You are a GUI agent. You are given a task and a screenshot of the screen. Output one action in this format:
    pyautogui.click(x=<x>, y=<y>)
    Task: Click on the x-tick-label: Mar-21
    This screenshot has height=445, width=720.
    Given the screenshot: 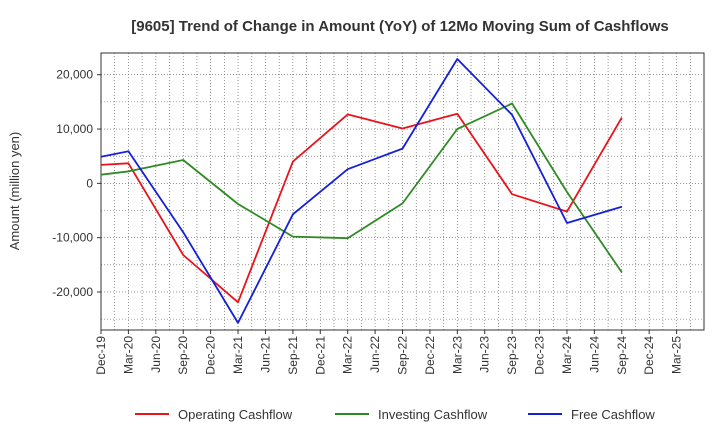 What is the action you would take?
    pyautogui.click(x=238, y=355)
    